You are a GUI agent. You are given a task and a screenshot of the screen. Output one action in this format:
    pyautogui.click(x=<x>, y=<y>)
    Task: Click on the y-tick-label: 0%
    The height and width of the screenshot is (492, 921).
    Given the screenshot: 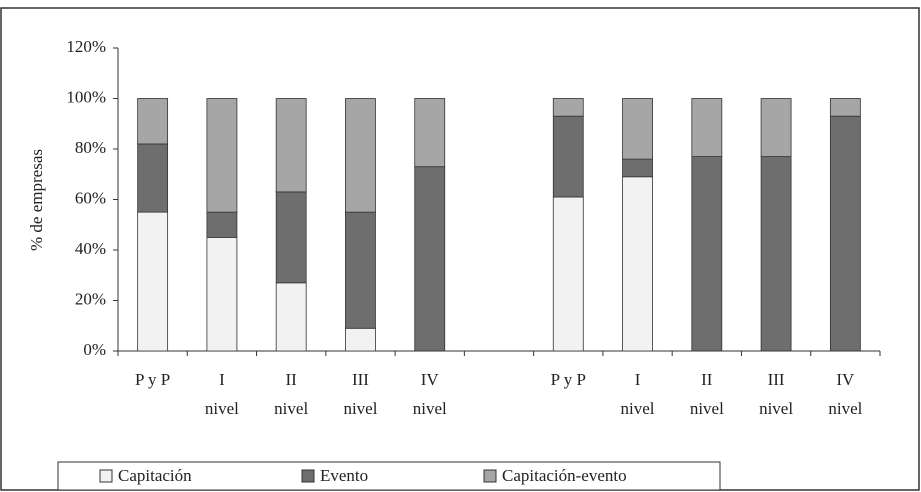 What is the action you would take?
    pyautogui.click(x=94, y=349)
    